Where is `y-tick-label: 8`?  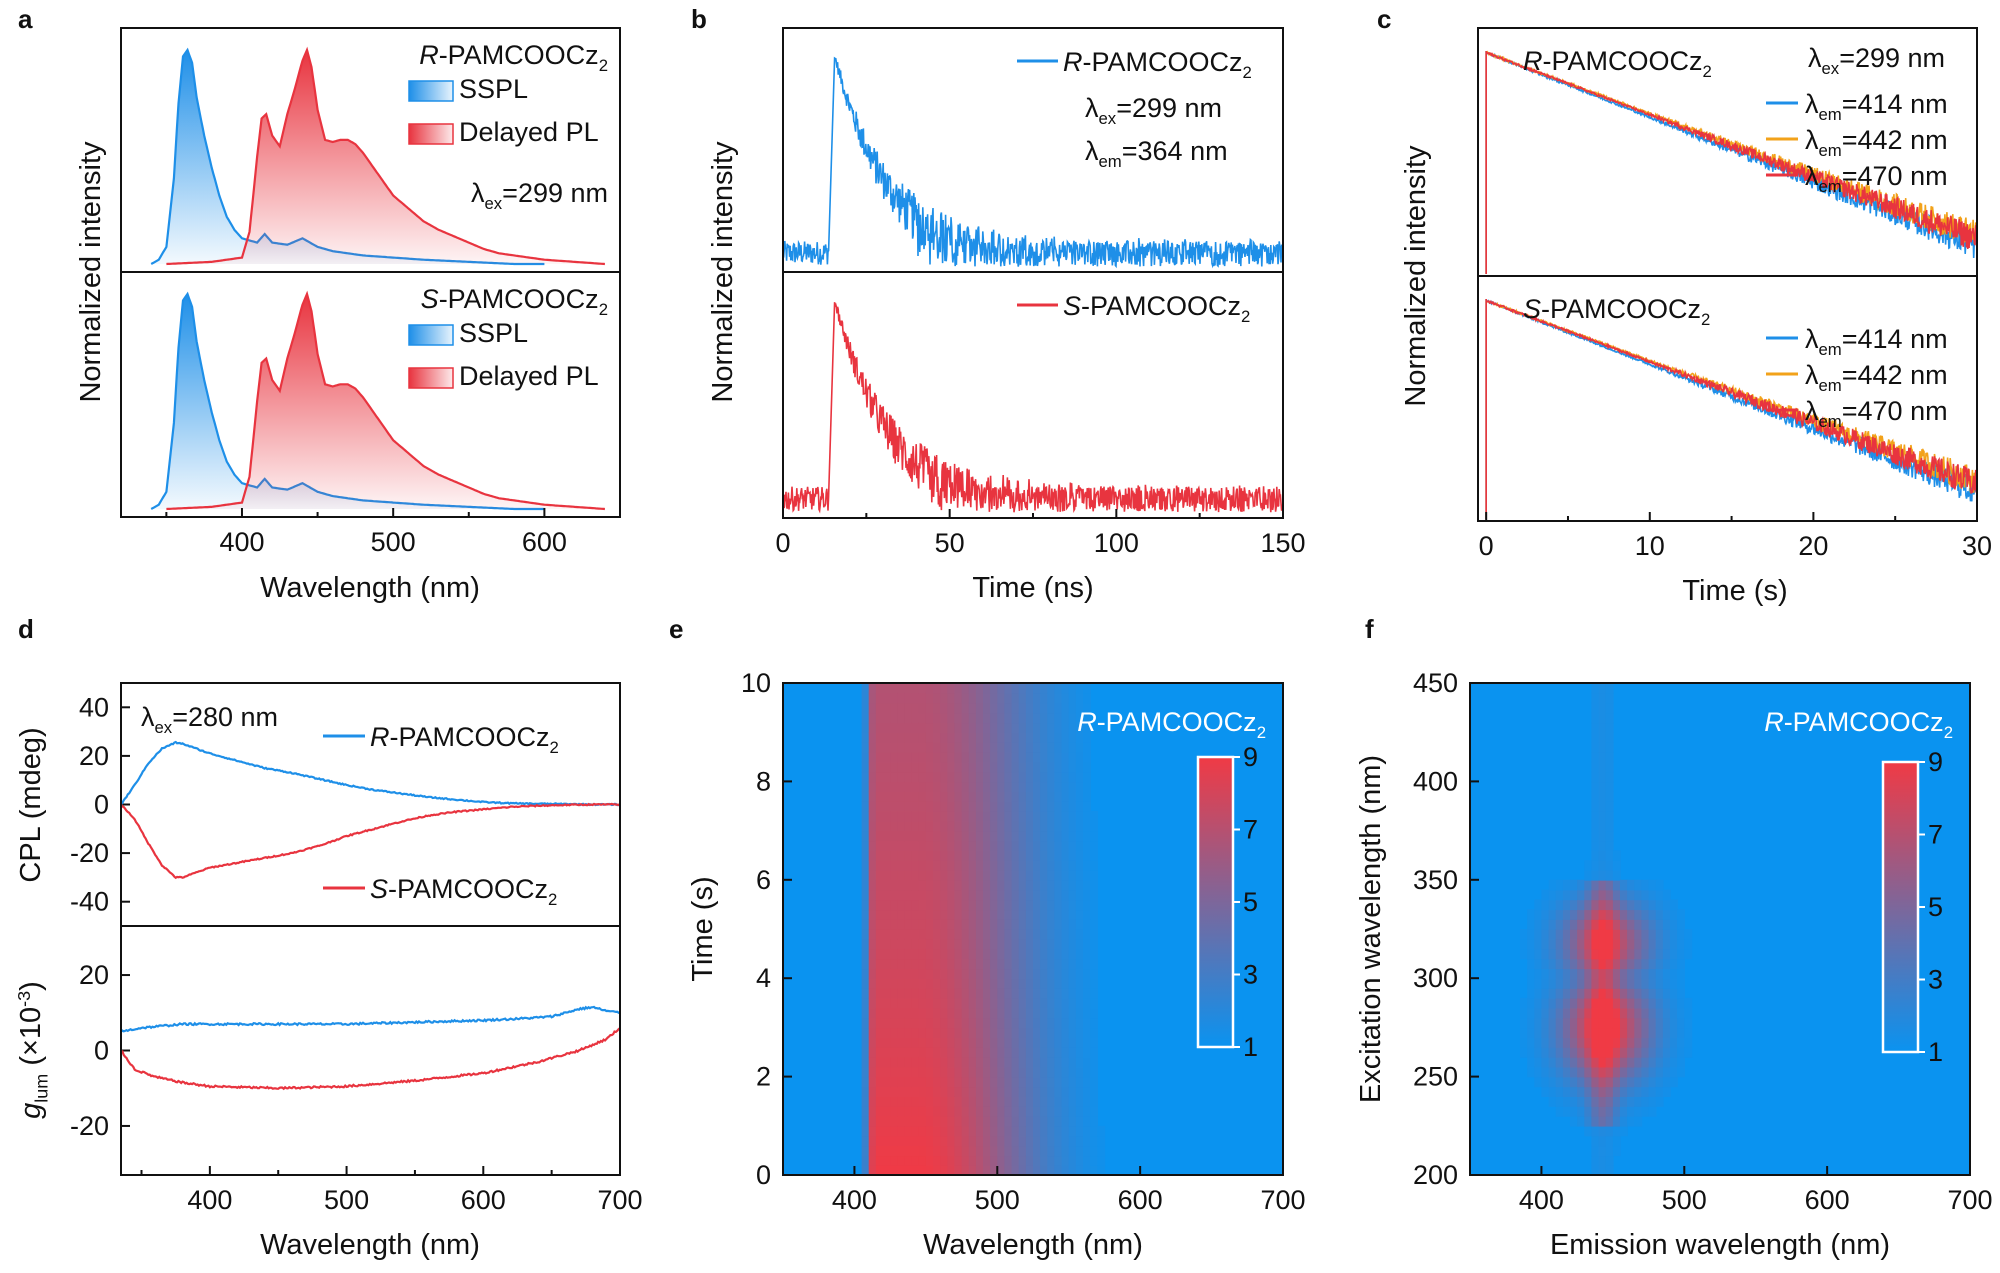
y-tick-label: 8 is located at coordinates (763, 781).